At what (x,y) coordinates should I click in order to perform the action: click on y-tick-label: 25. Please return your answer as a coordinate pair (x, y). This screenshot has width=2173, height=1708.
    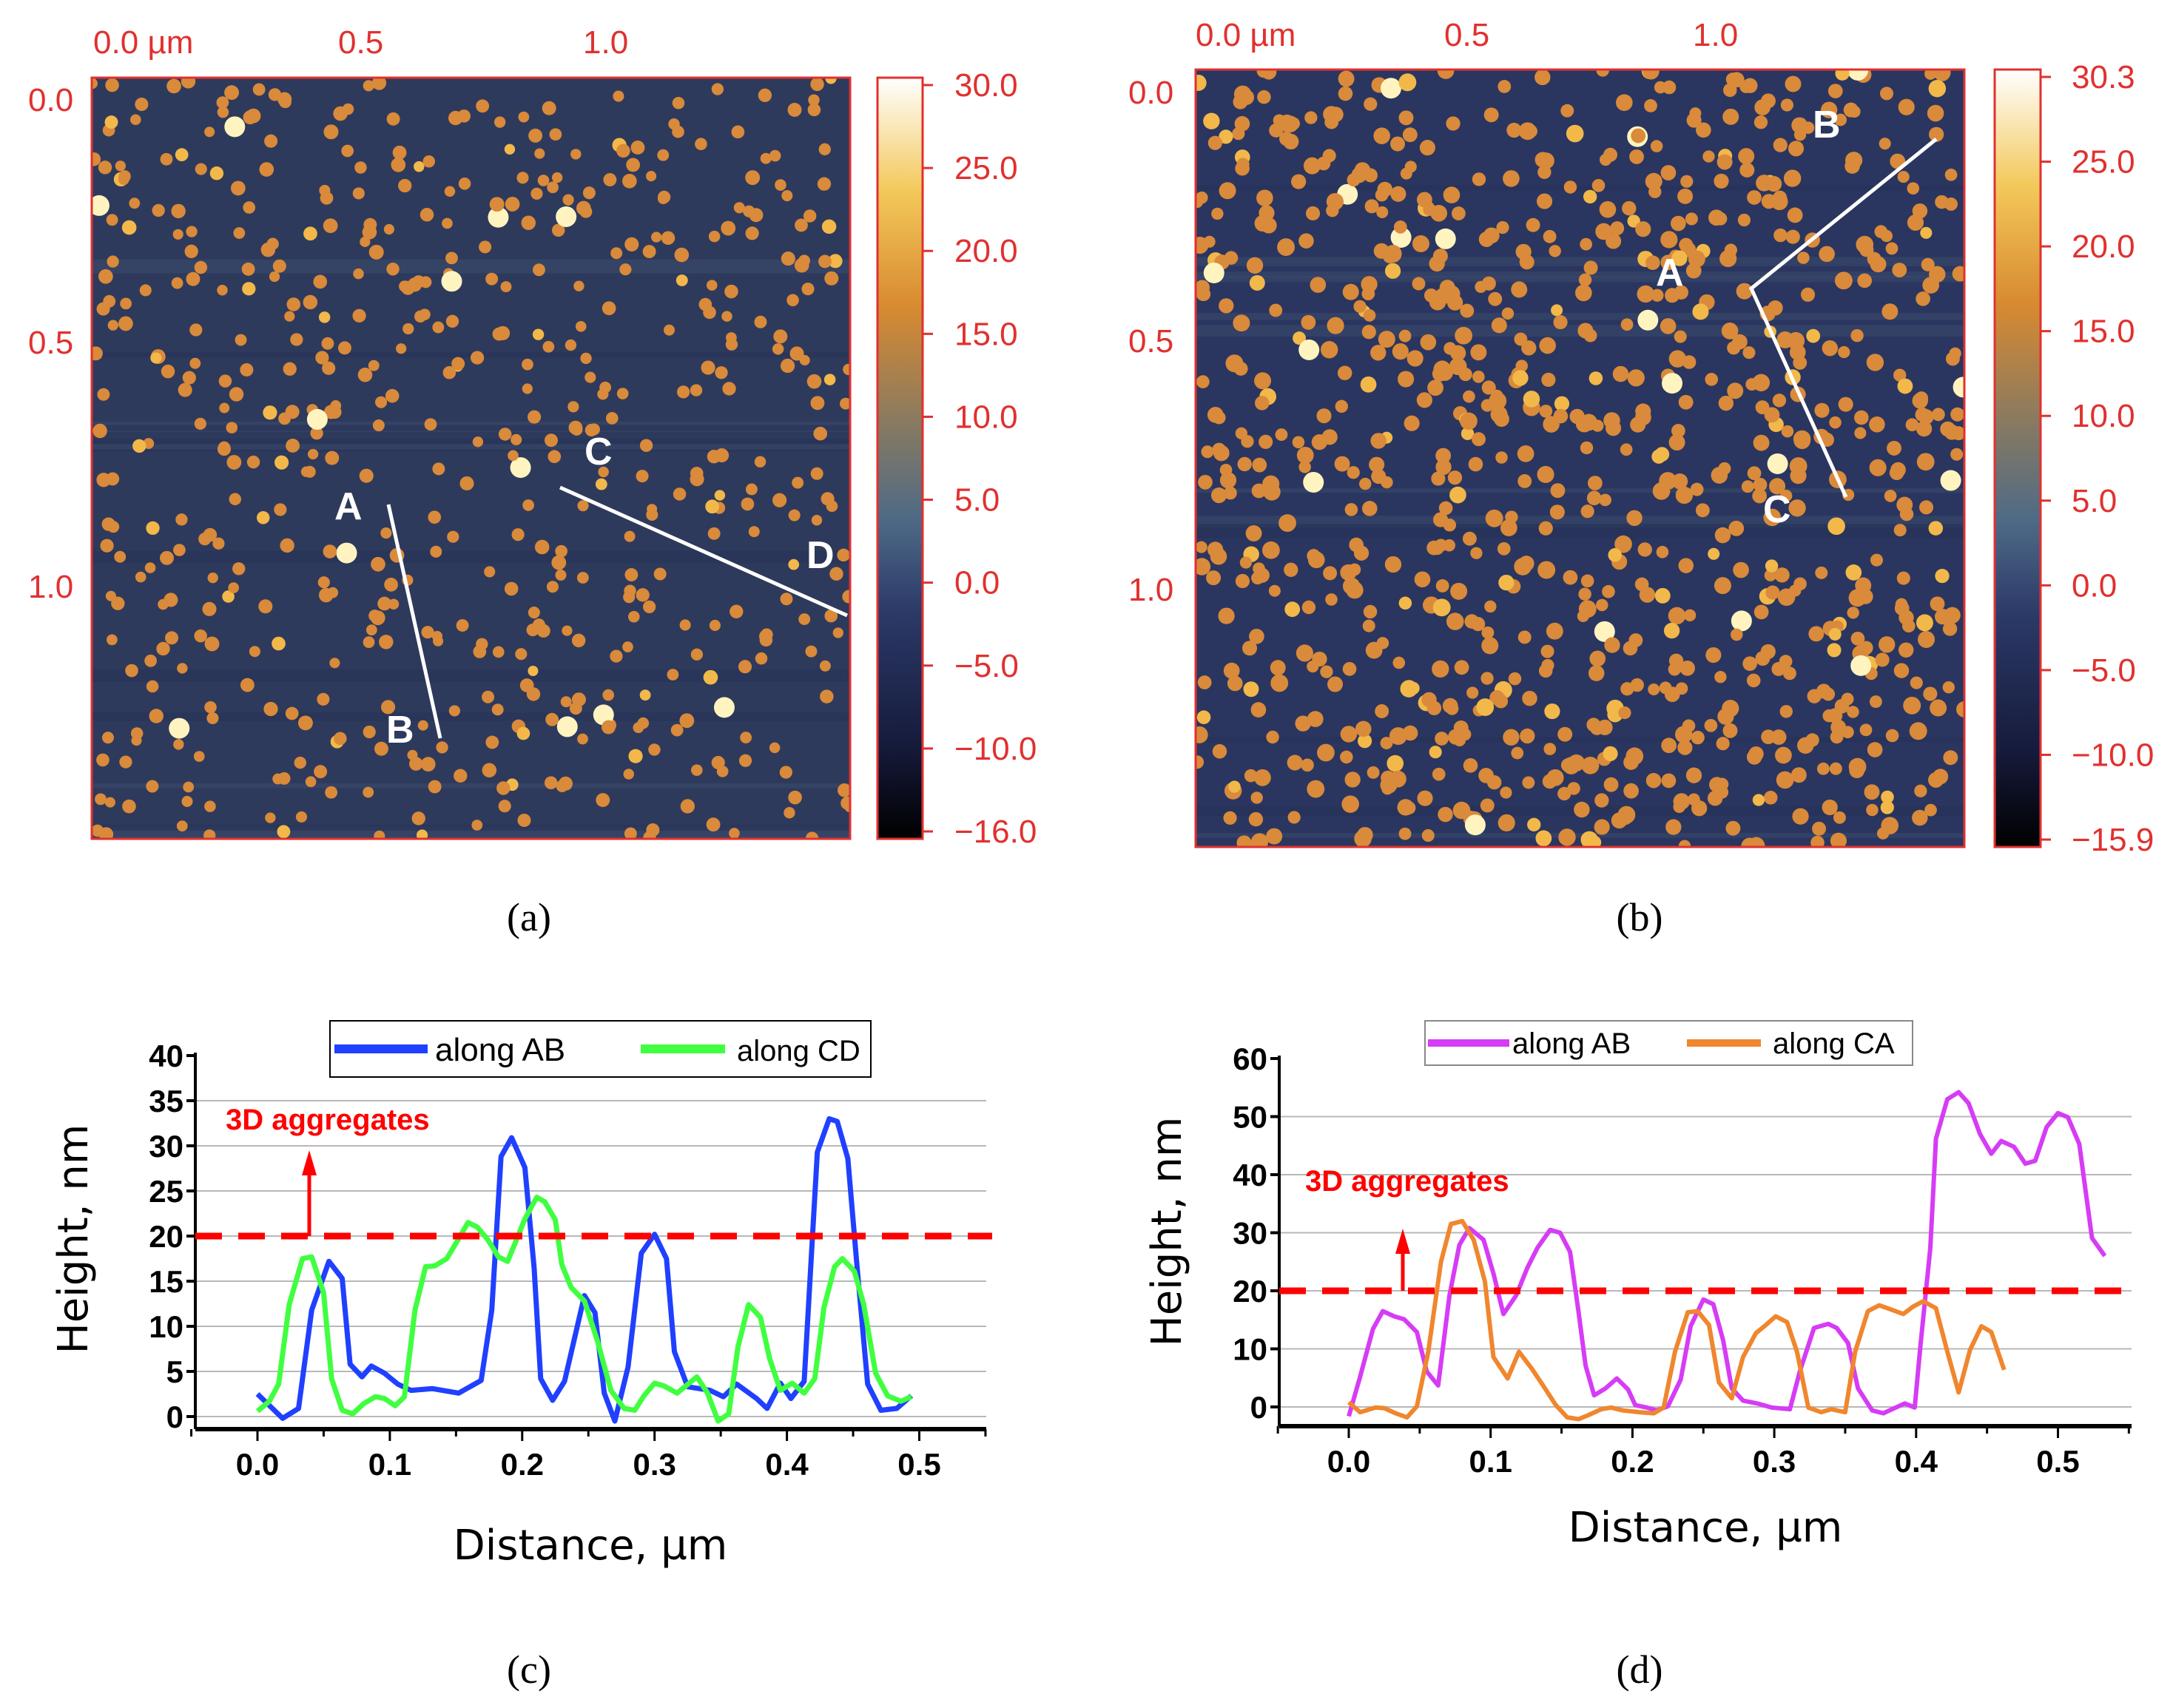
    Looking at the image, I should click on (166, 1191).